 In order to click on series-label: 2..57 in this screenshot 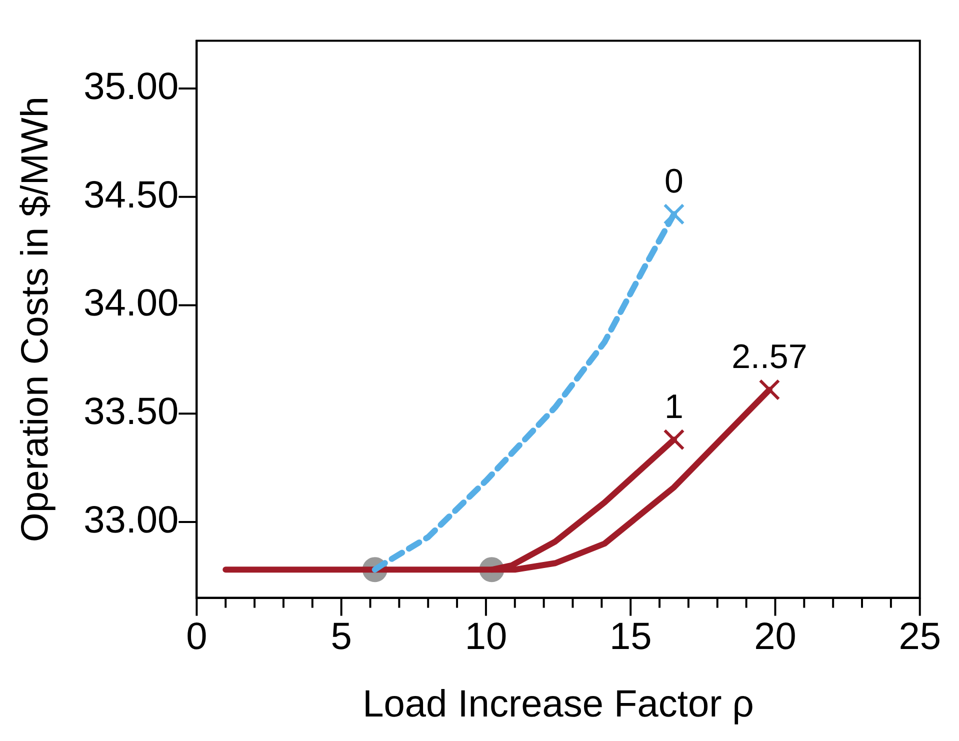, I will do `click(770, 357)`.